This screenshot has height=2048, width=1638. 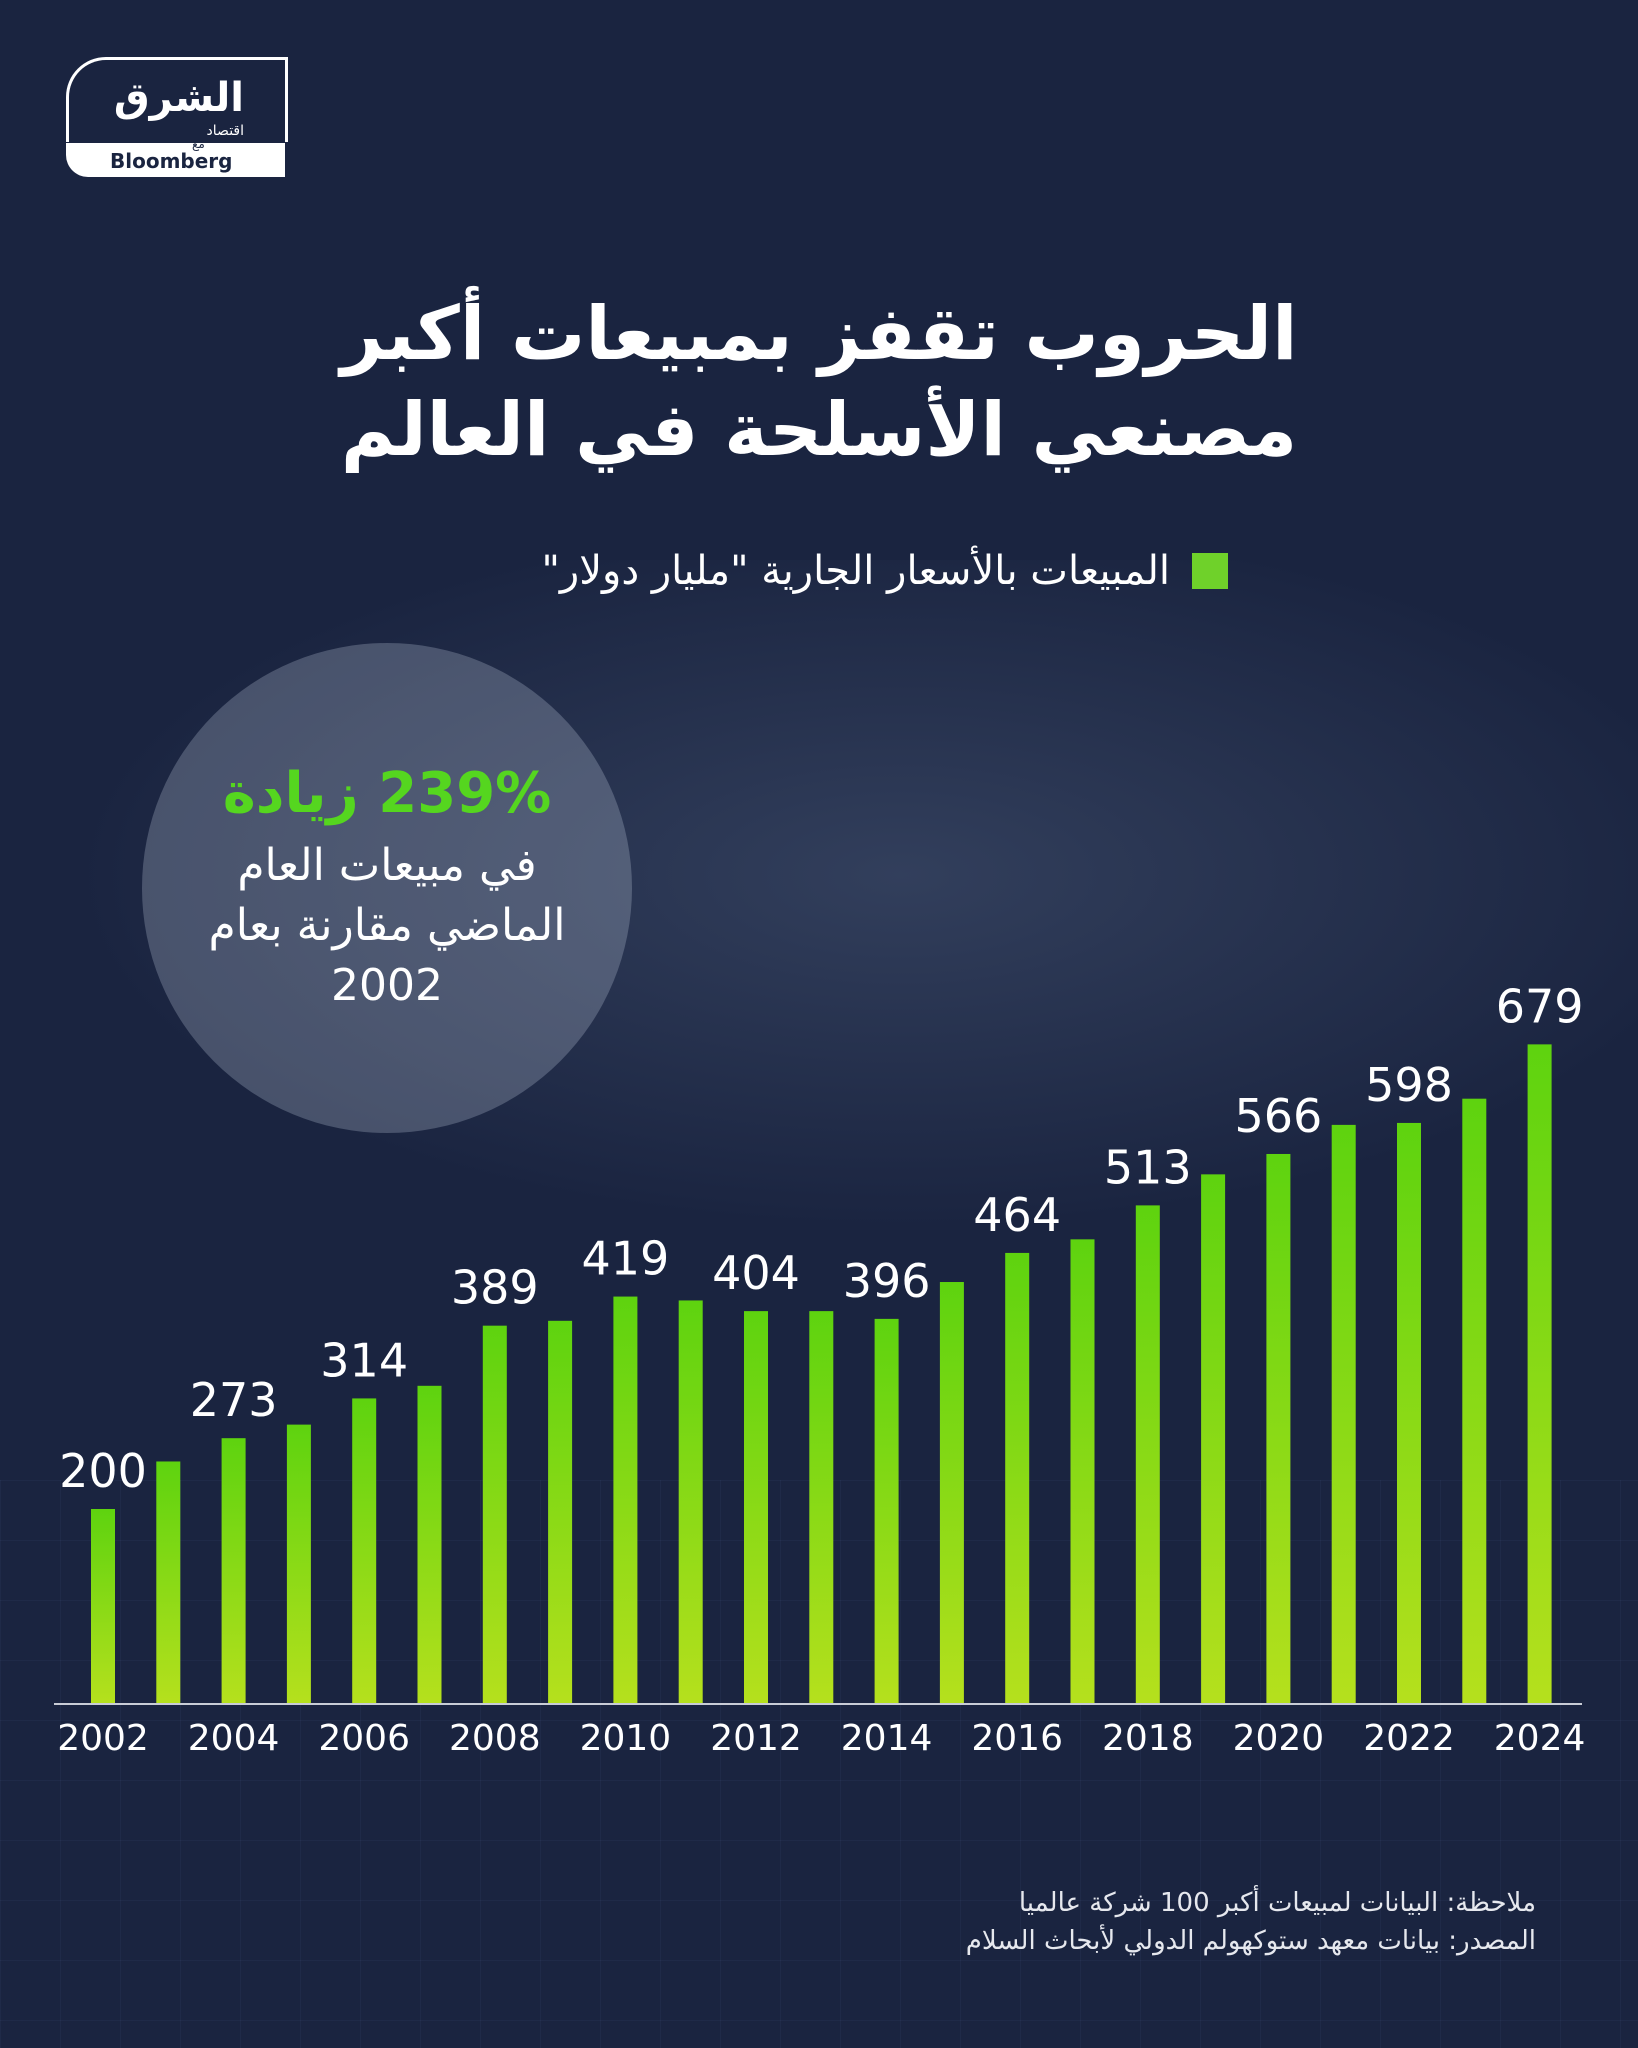 What do you see at coordinates (364, 1360) in the screenshot?
I see `value-label-2006: 314` at bounding box center [364, 1360].